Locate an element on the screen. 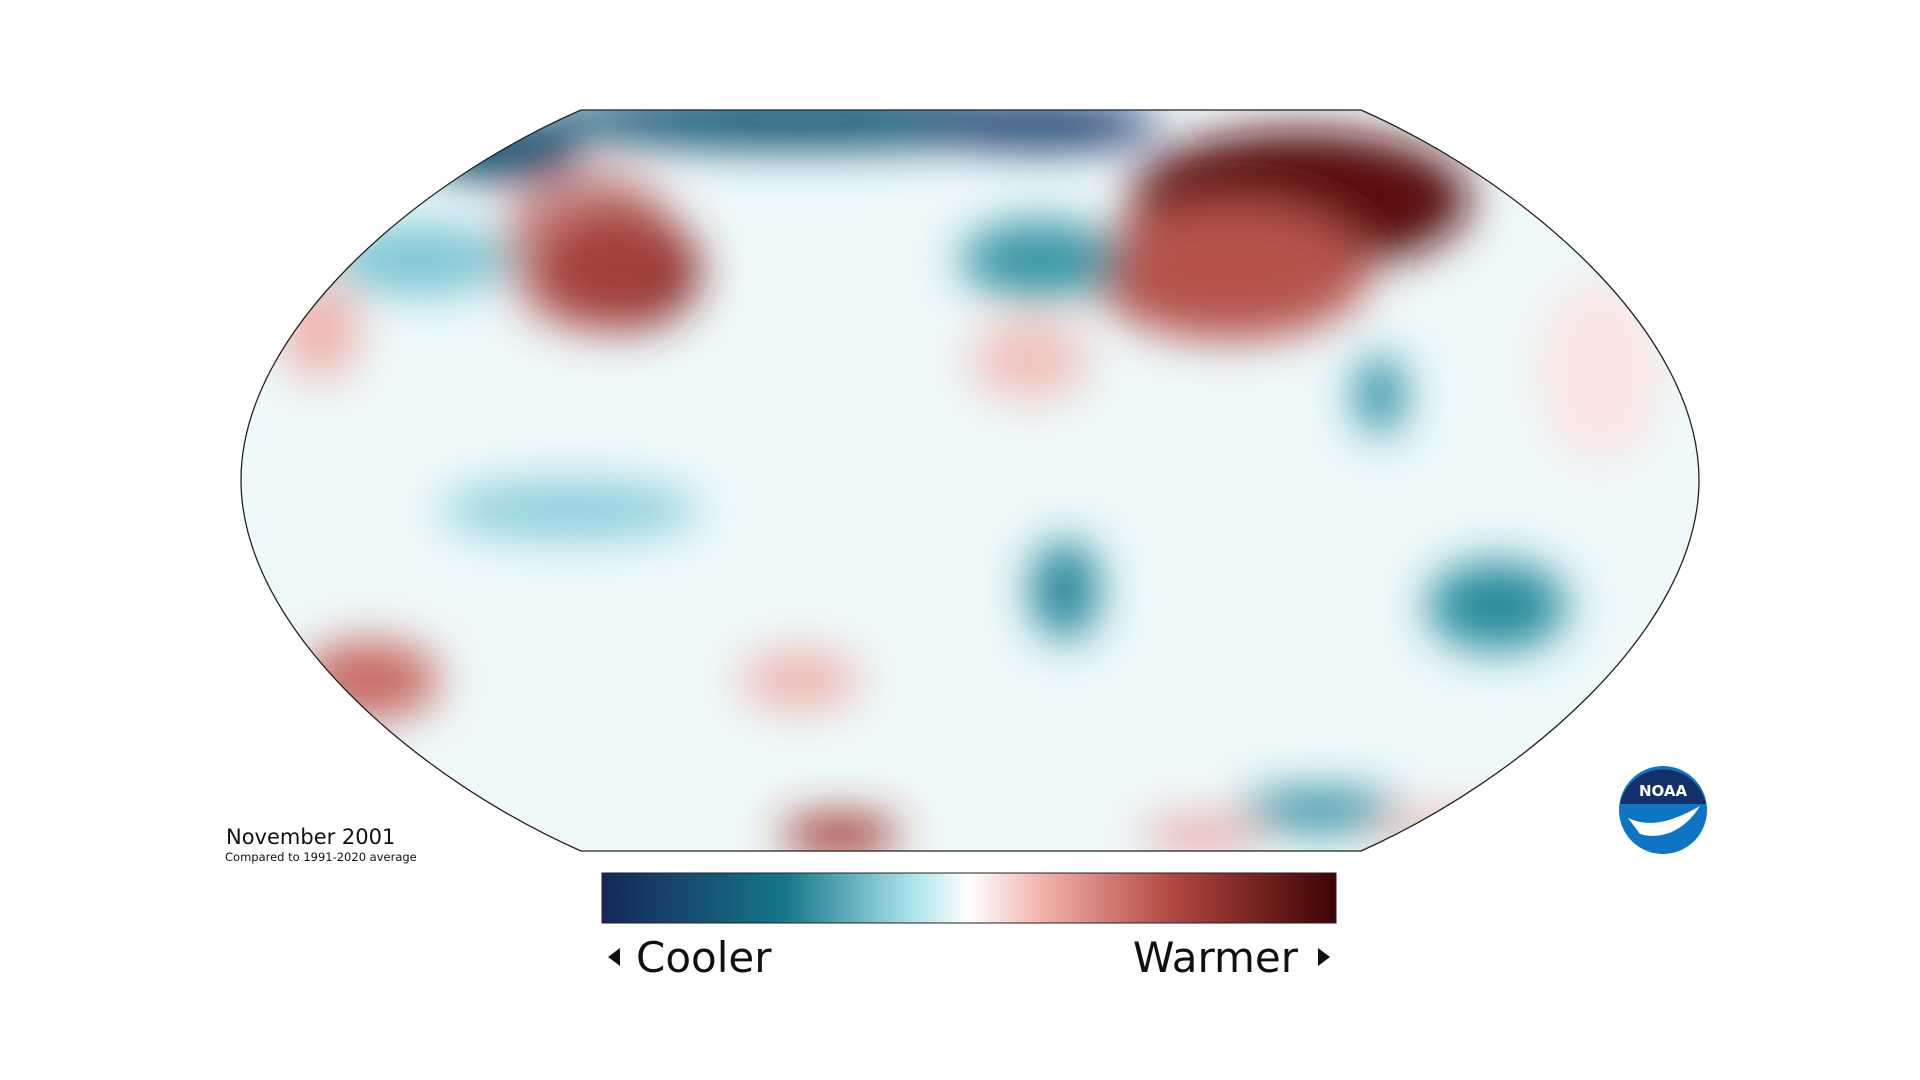 This screenshot has height=1080, width=1920. legend-low: Cooler is located at coordinates (704, 957).